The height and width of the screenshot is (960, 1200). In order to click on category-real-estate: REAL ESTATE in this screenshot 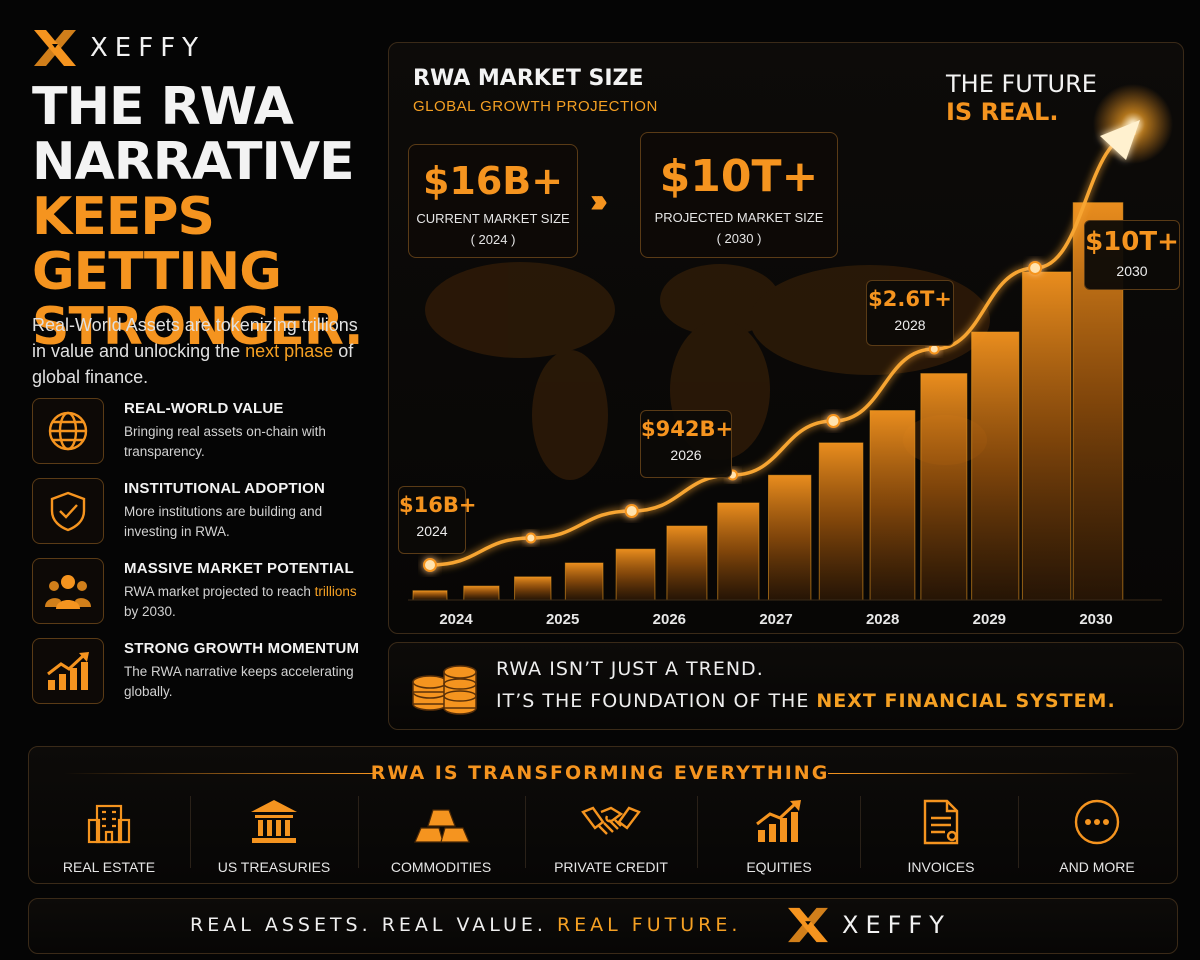, I will do `click(109, 836)`.